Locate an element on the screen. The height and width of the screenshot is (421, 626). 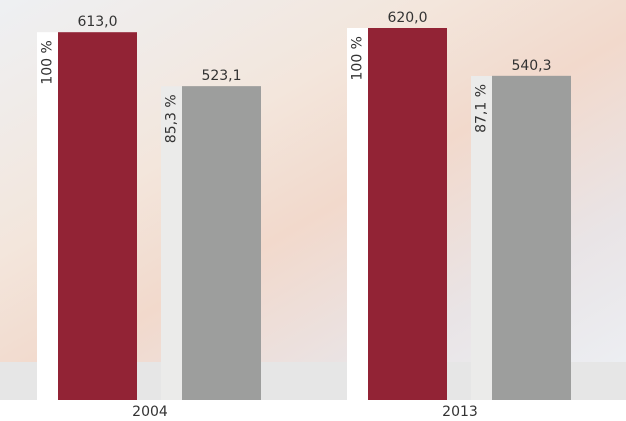
x-tick-label: 2013 is located at coordinates (460, 412).